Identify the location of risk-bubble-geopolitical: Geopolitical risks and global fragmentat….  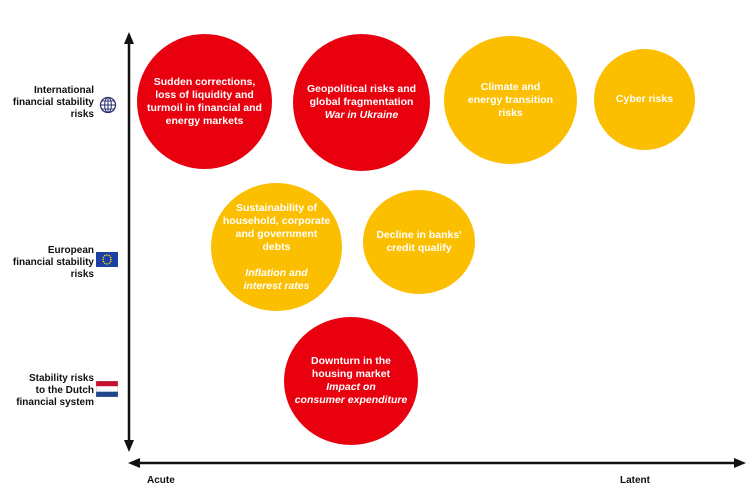
(361, 102).